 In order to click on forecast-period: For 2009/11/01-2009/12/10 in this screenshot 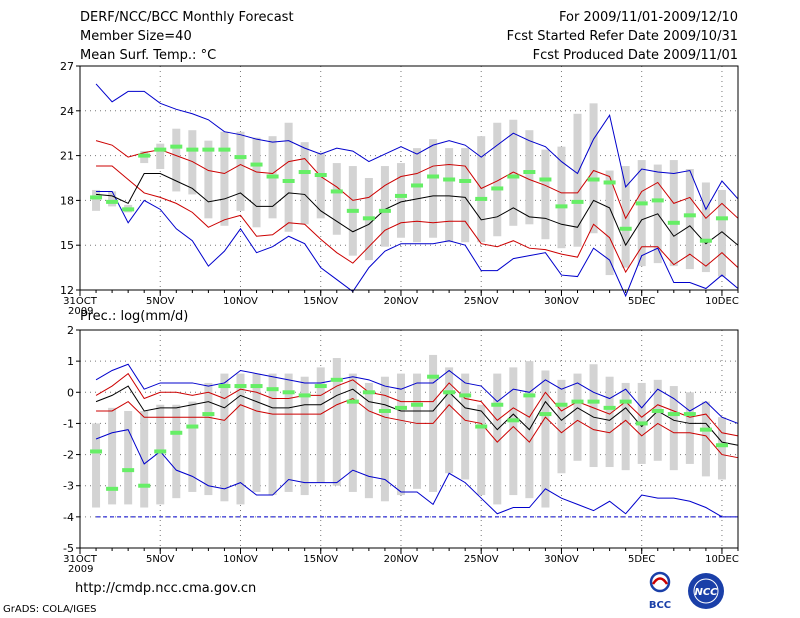, I will do `click(648, 17)`.